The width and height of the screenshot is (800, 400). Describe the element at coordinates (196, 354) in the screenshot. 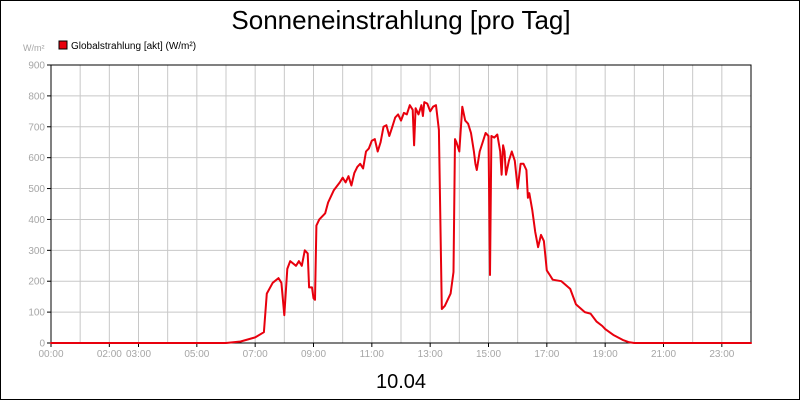

I see `x-tick-label-05:00: 05:00` at that location.